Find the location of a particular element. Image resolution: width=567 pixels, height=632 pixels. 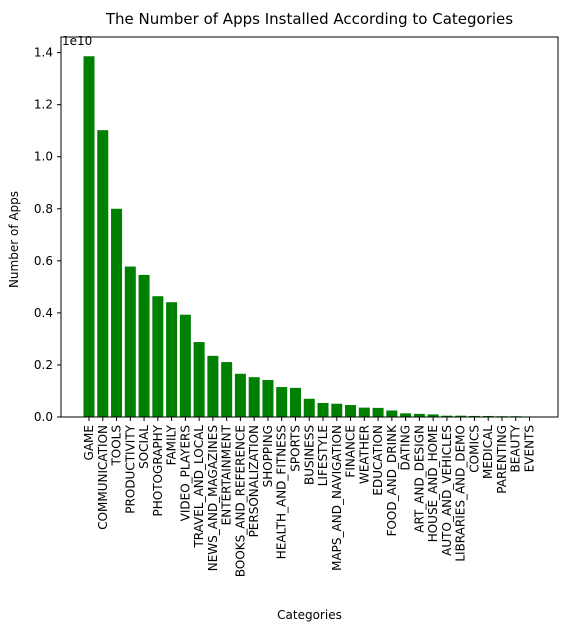

y-axis-ticks: 0.0 0.2 0.4 0.6 0.8 1.0 1.2 1.4 is located at coordinates (47, 235).